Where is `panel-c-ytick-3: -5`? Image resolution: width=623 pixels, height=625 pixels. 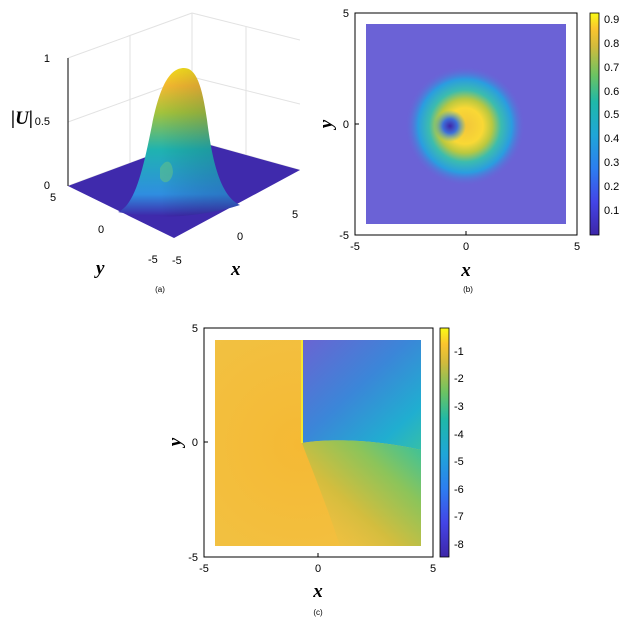
panel-c-ytick-3: -5 is located at coordinates (193, 558).